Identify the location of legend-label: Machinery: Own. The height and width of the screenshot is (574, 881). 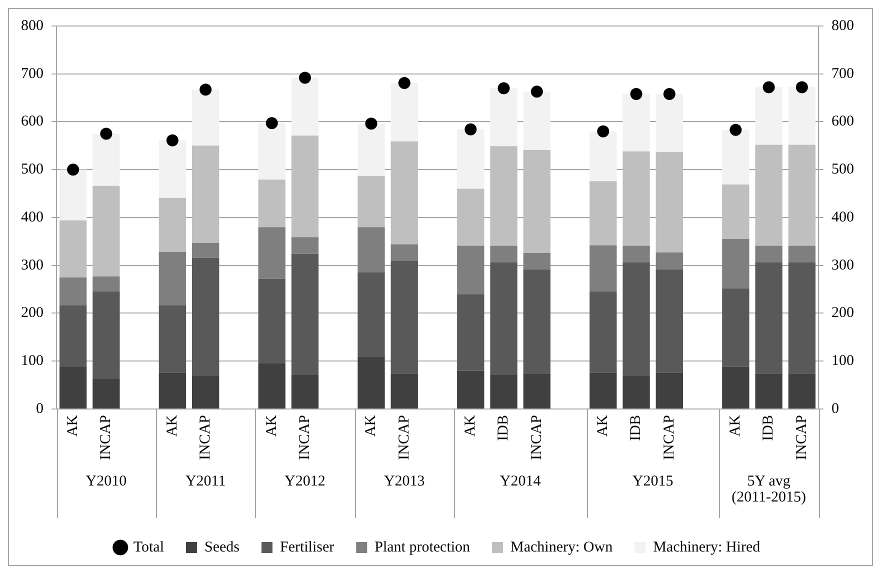
(562, 547).